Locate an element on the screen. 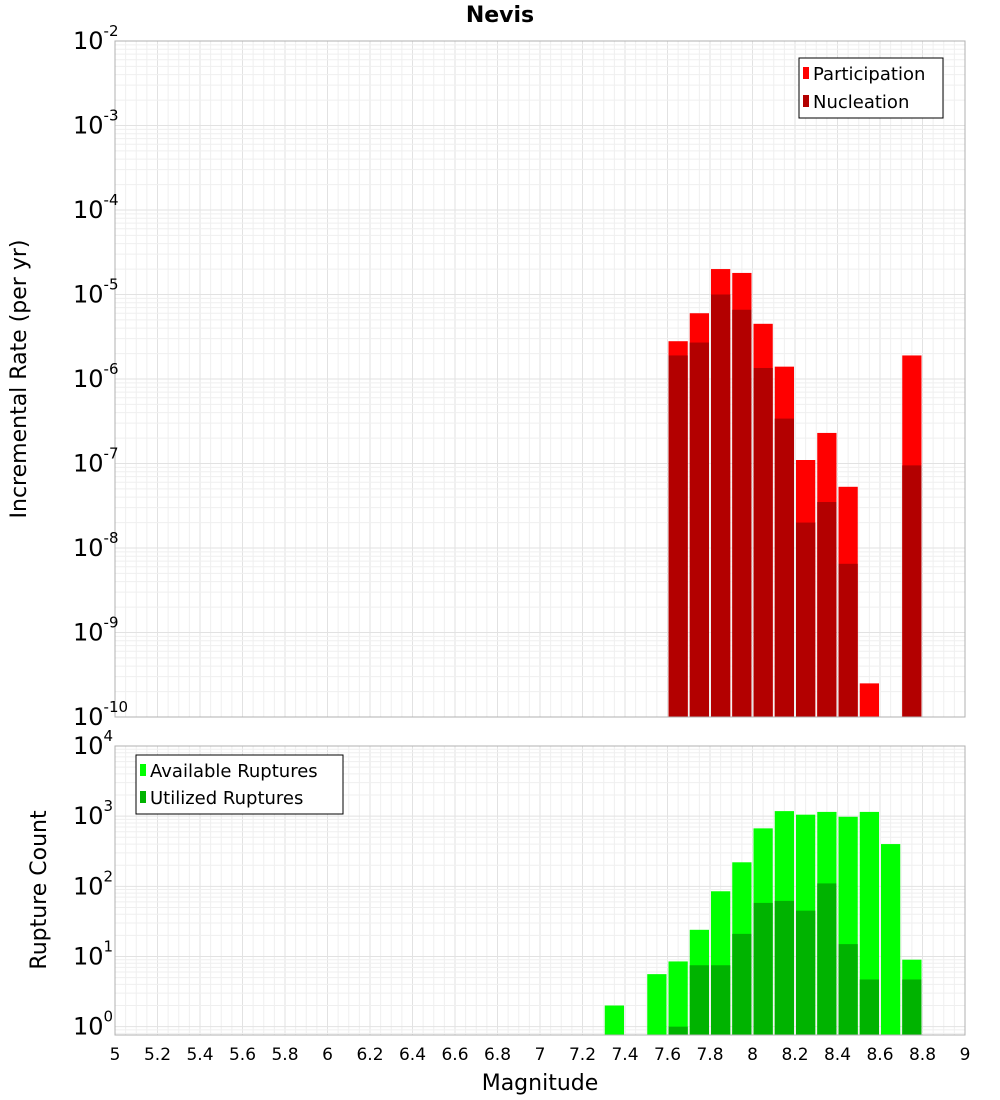 Image resolution: width=1000 pixels, height=1100 pixels. rate-y-tick-label: 10⁻³ is located at coordinates (96, 123).